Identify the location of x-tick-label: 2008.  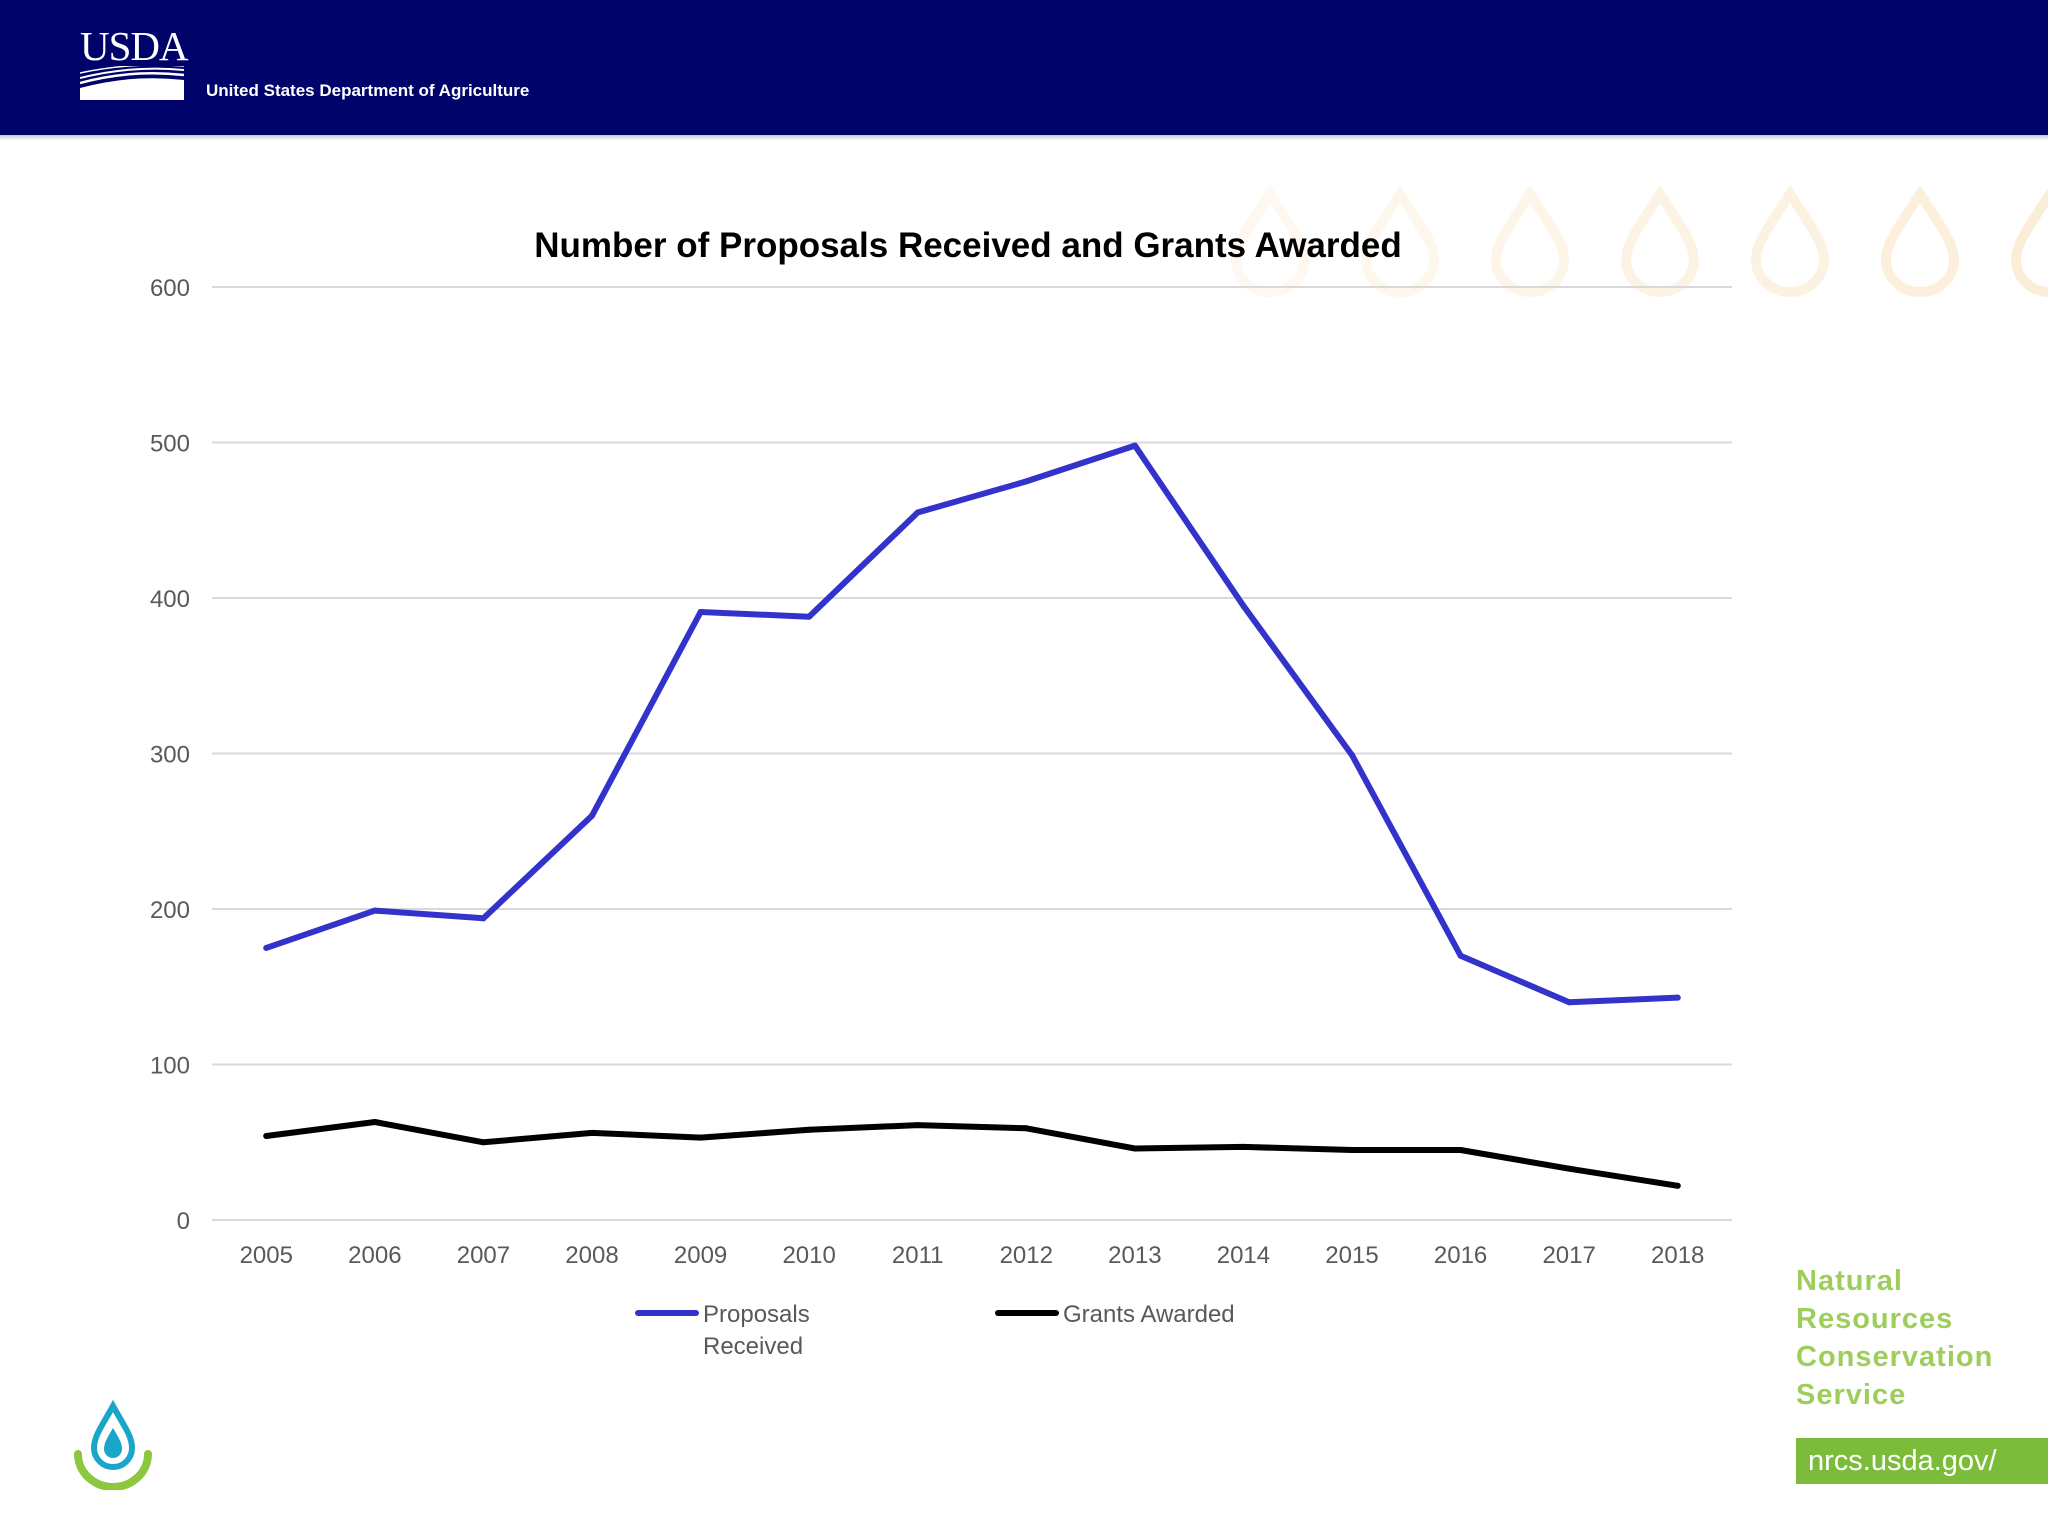
(591, 1255).